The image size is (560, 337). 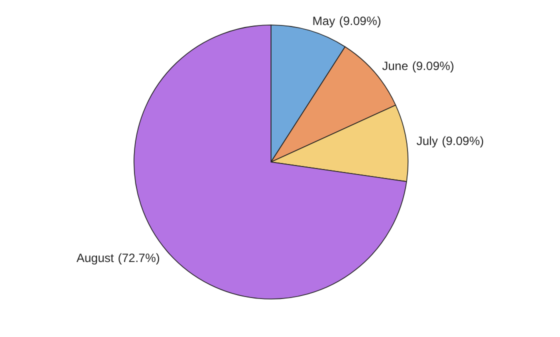 What do you see at coordinates (324, 21) in the screenshot?
I see `slice-label: May` at bounding box center [324, 21].